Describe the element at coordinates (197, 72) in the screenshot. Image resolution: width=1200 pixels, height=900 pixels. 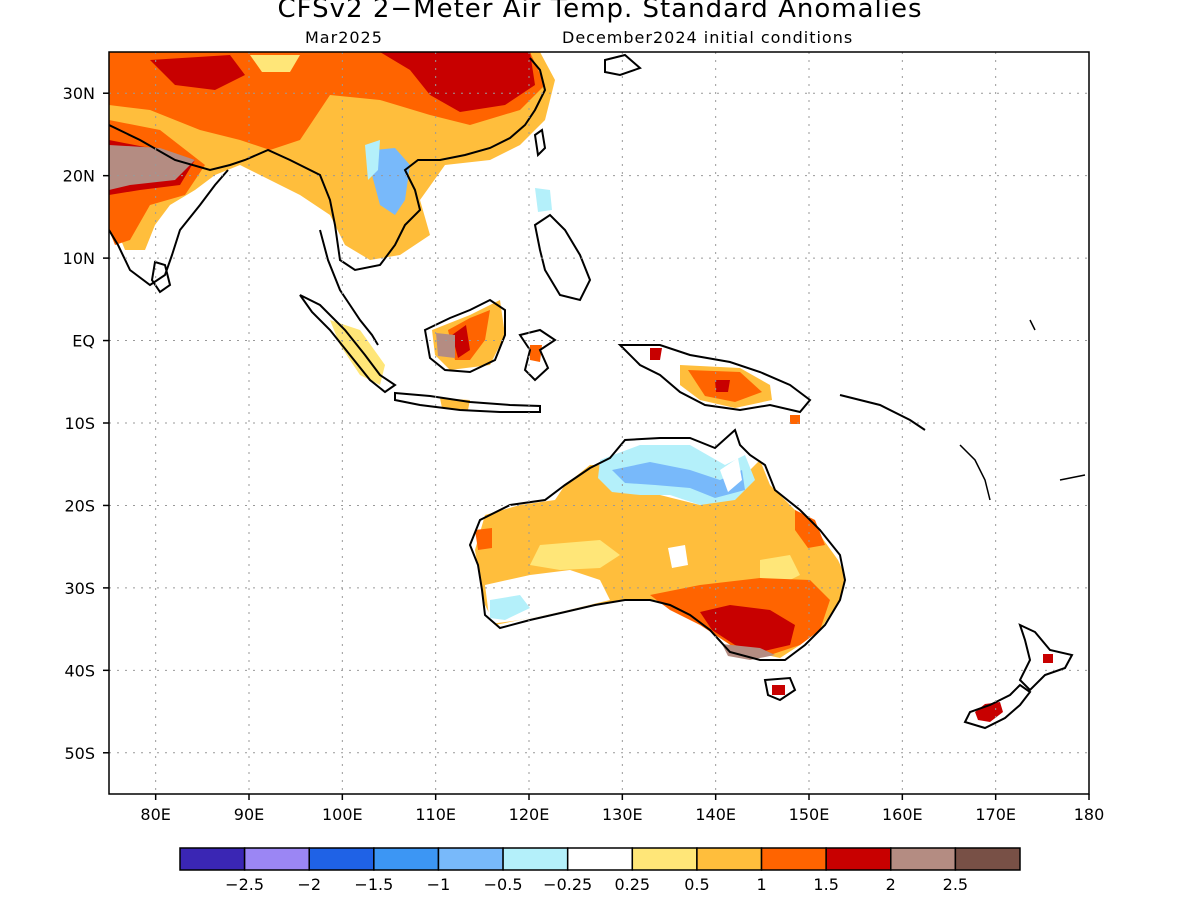
I see `tibet-anomaly-max` at that location.